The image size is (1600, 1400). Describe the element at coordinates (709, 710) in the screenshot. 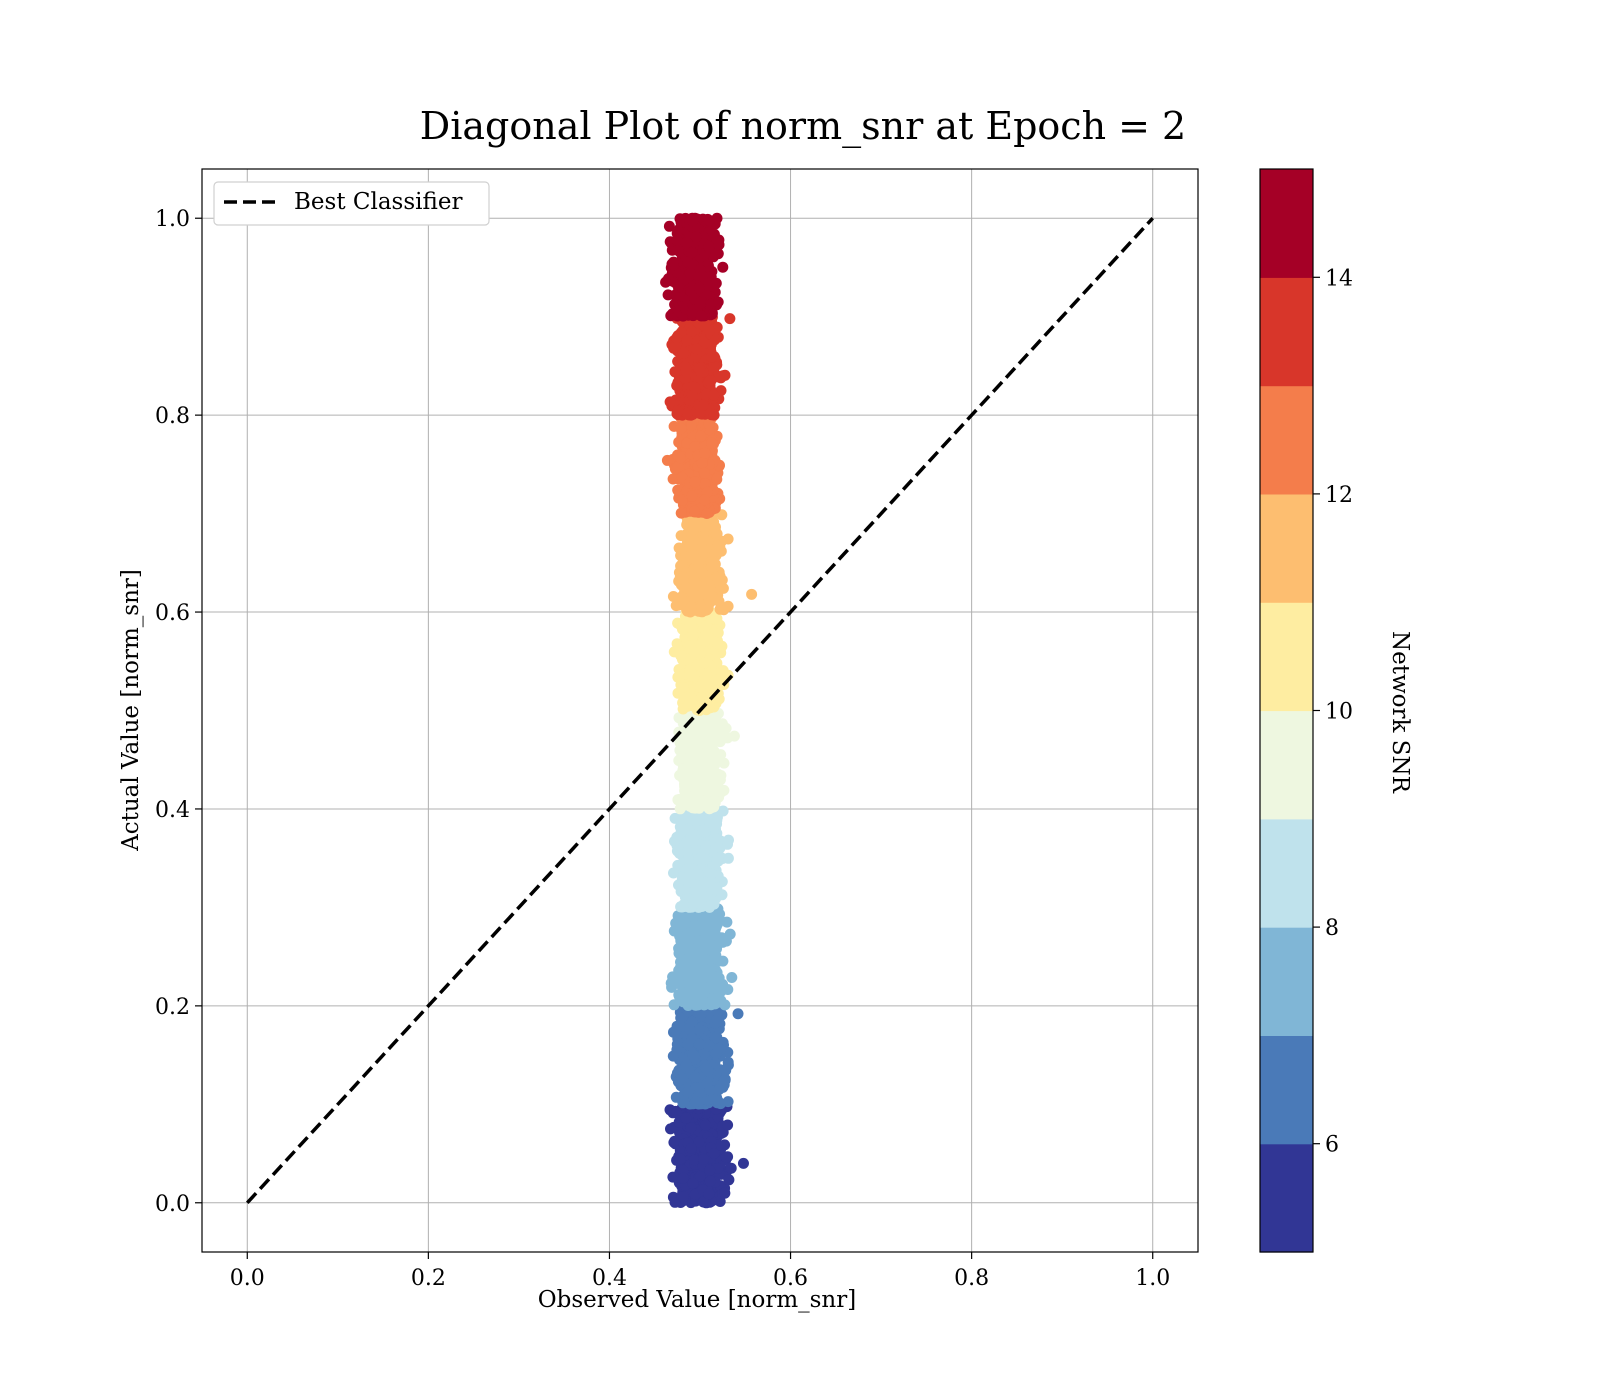

I see `scatter-points` at that location.